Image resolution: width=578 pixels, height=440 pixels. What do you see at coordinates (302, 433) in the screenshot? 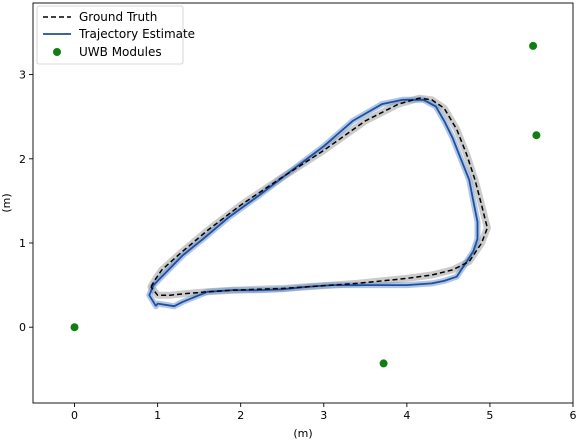
I see `x-axis-label: (m)` at bounding box center [302, 433].